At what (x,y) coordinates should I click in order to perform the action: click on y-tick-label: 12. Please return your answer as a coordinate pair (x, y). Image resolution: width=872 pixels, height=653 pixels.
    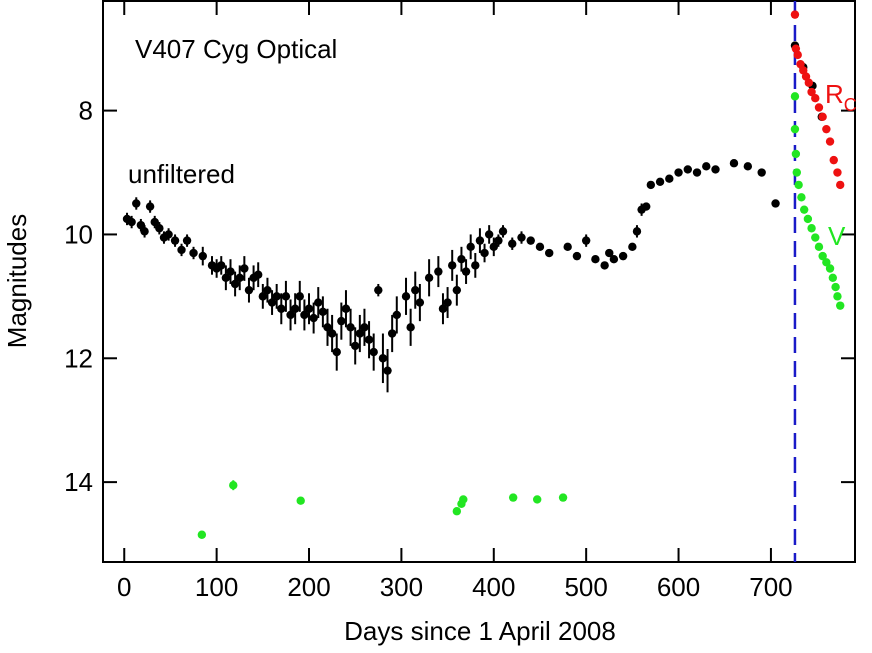
    Looking at the image, I should click on (78, 358).